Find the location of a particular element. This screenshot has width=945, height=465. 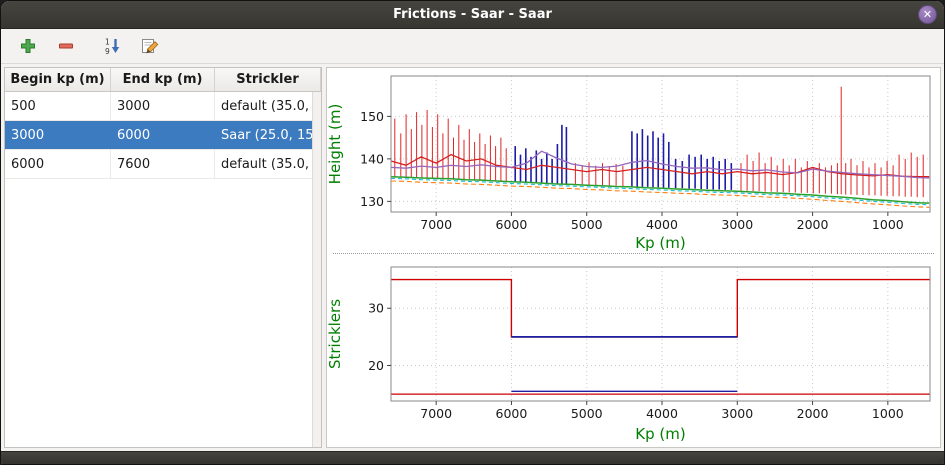

cell-end-kp: 6000 is located at coordinates (163, 135).